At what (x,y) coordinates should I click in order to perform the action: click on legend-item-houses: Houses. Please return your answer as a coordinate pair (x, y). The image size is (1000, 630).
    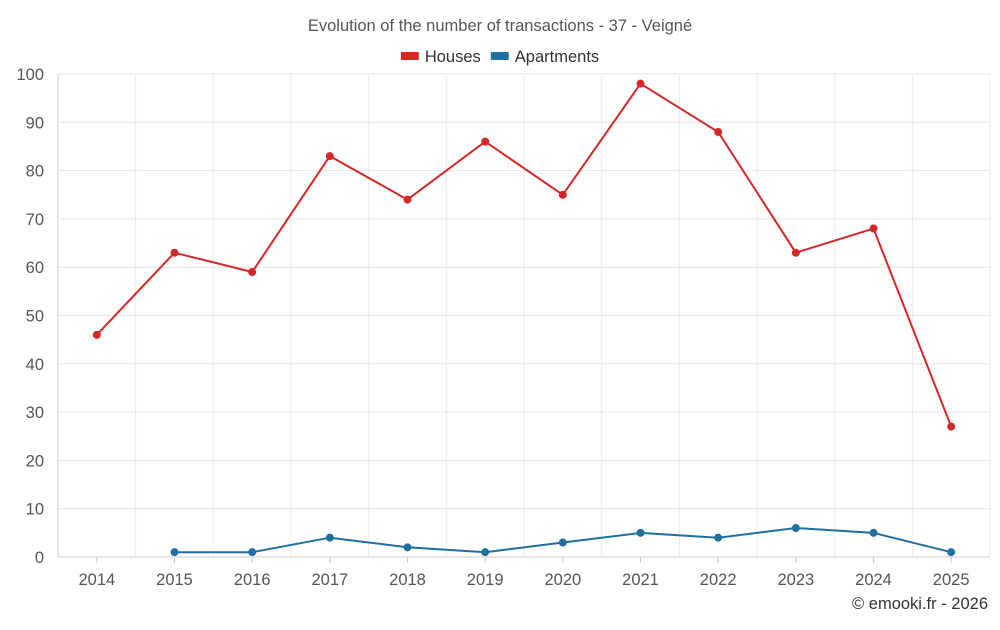
    Looking at the image, I should click on (440, 57).